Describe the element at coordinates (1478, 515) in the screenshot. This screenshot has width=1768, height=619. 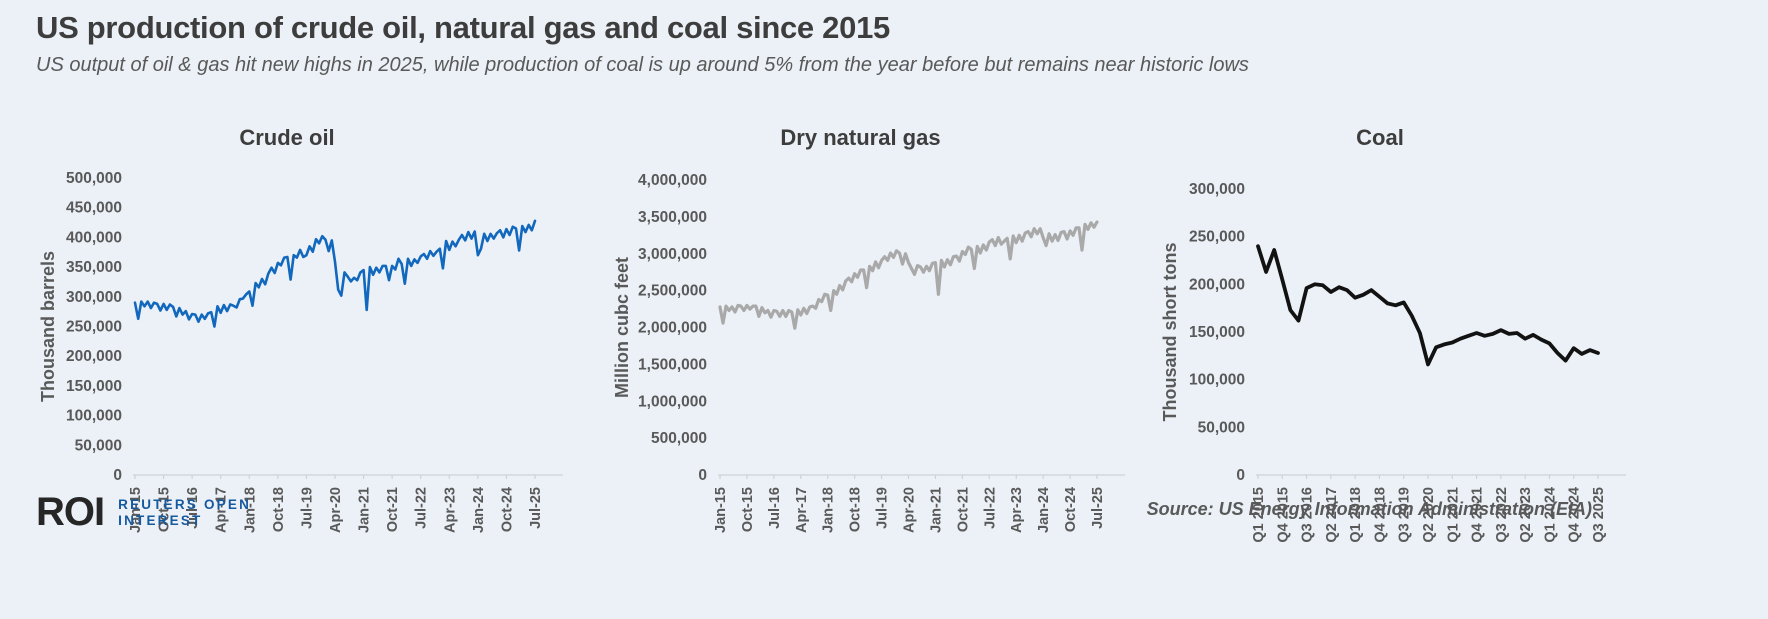
I see `x-tick-label: Q4 2021` at that location.